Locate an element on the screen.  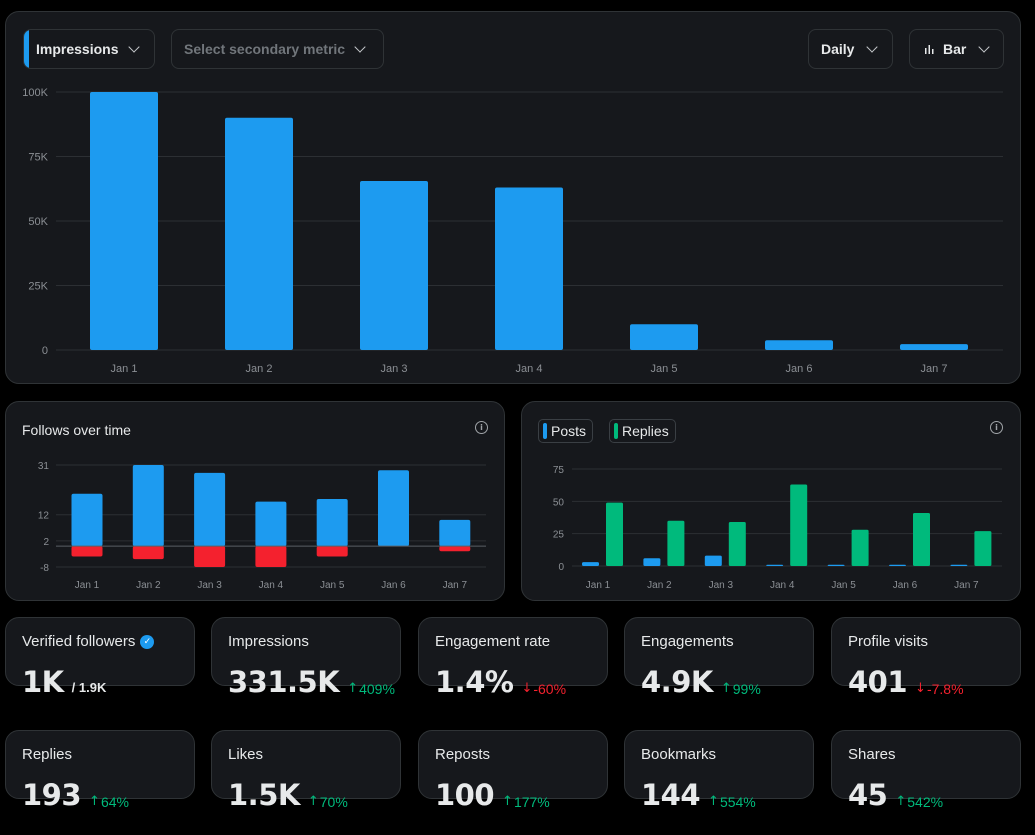
primary-metric-dropdown: Impressions is located at coordinates (89, 49).